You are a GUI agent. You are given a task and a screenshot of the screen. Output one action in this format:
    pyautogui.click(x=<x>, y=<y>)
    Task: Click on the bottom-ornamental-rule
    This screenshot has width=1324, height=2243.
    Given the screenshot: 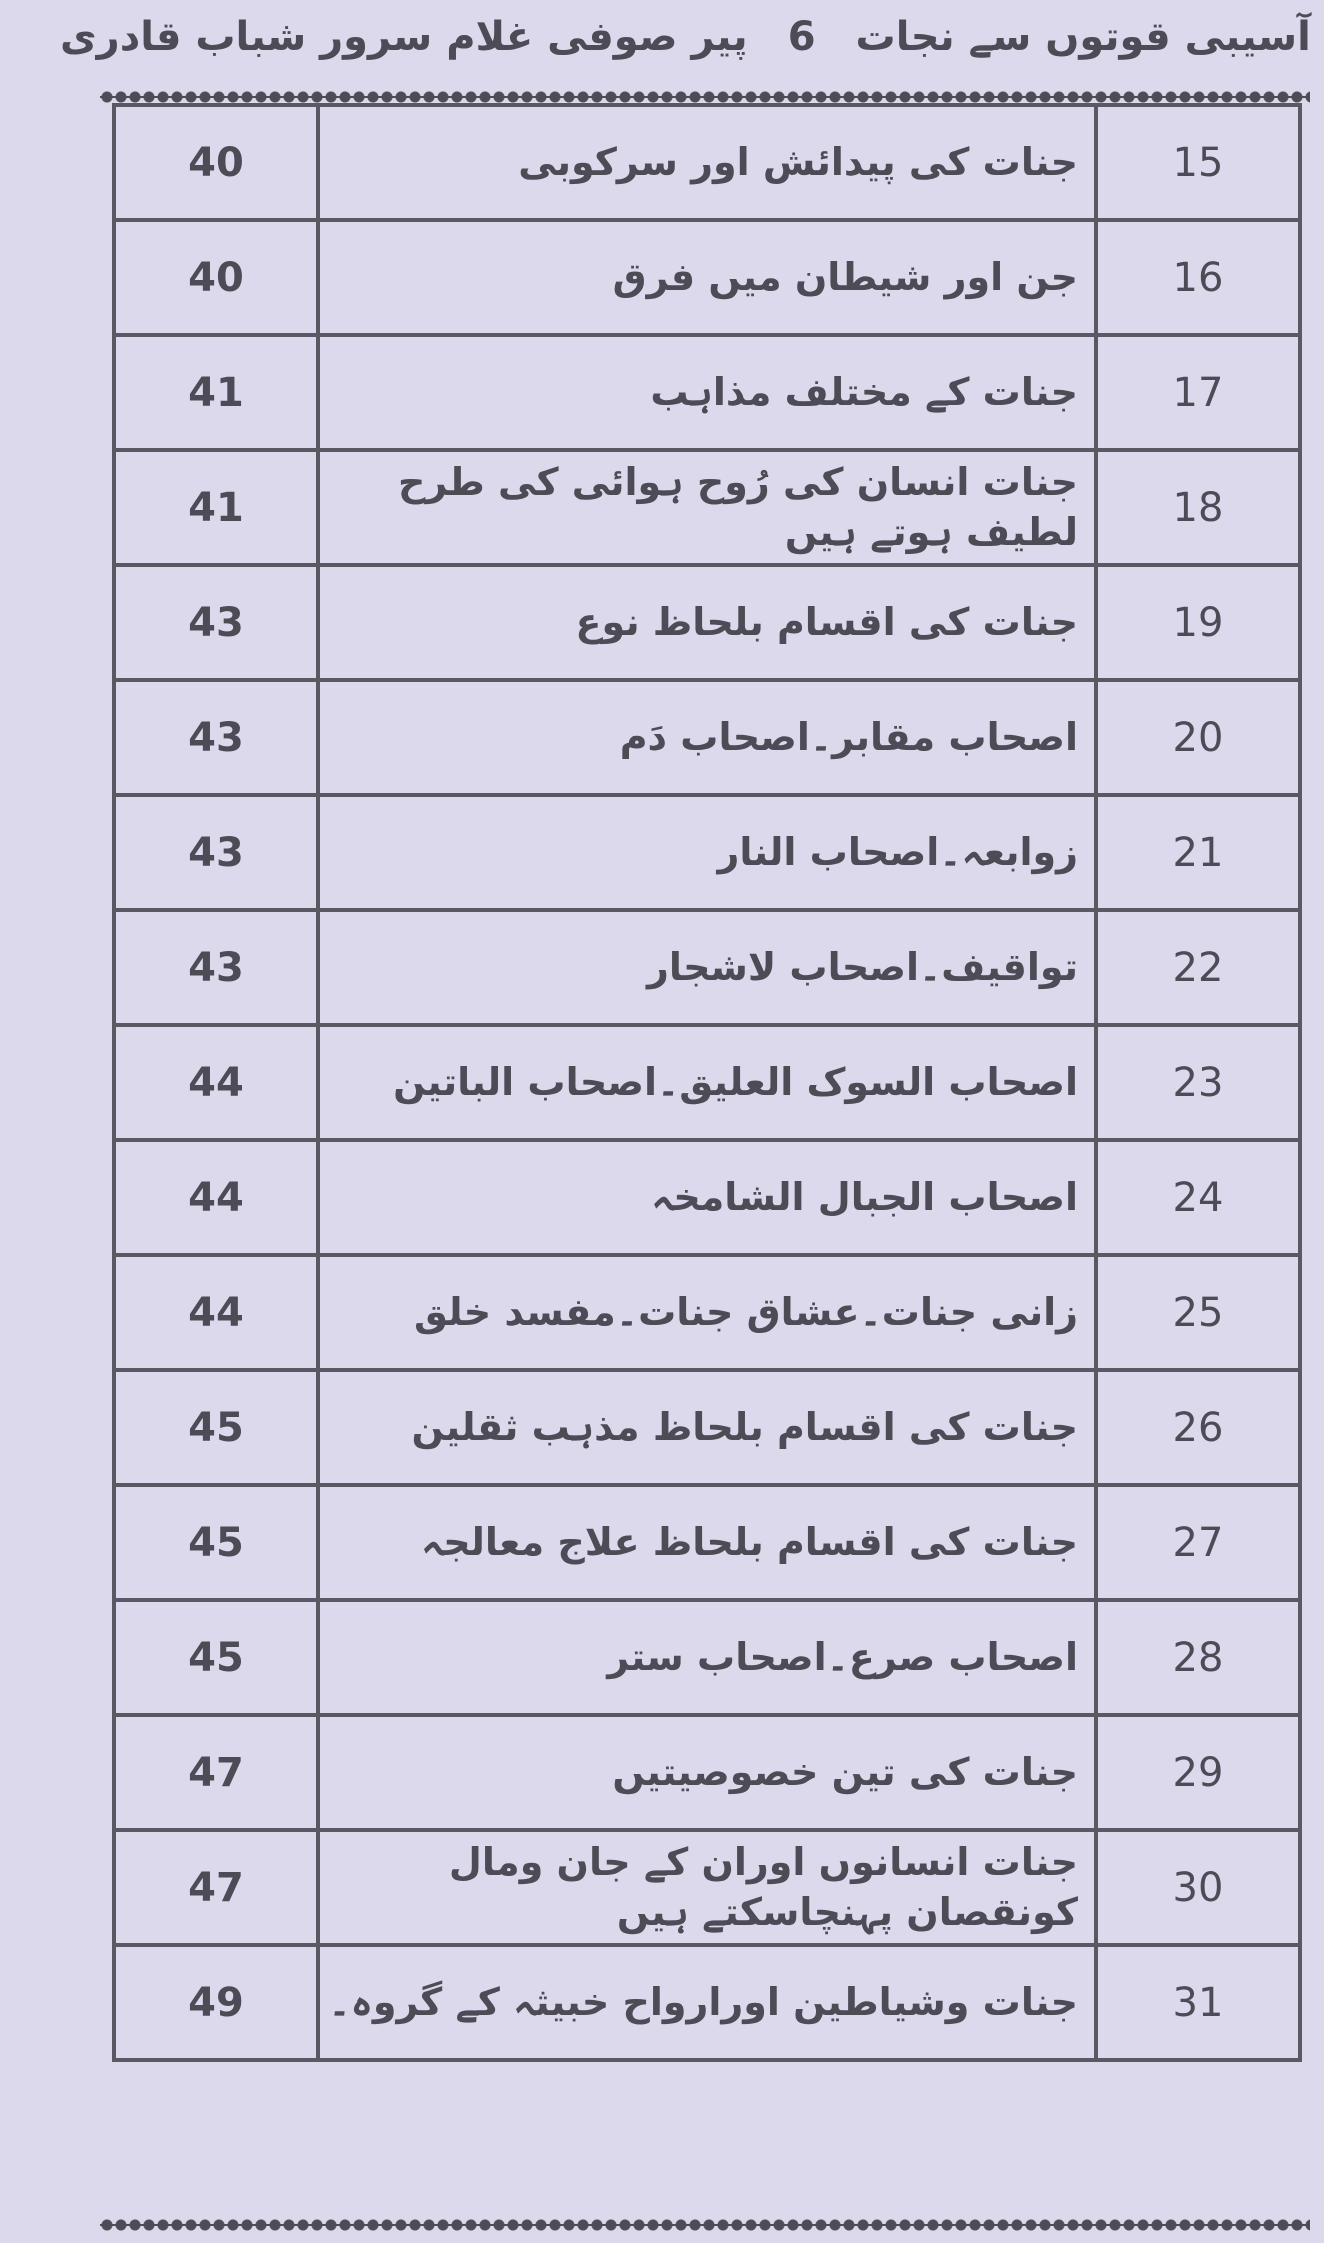 What is the action you would take?
    pyautogui.click(x=705, y=2225)
    